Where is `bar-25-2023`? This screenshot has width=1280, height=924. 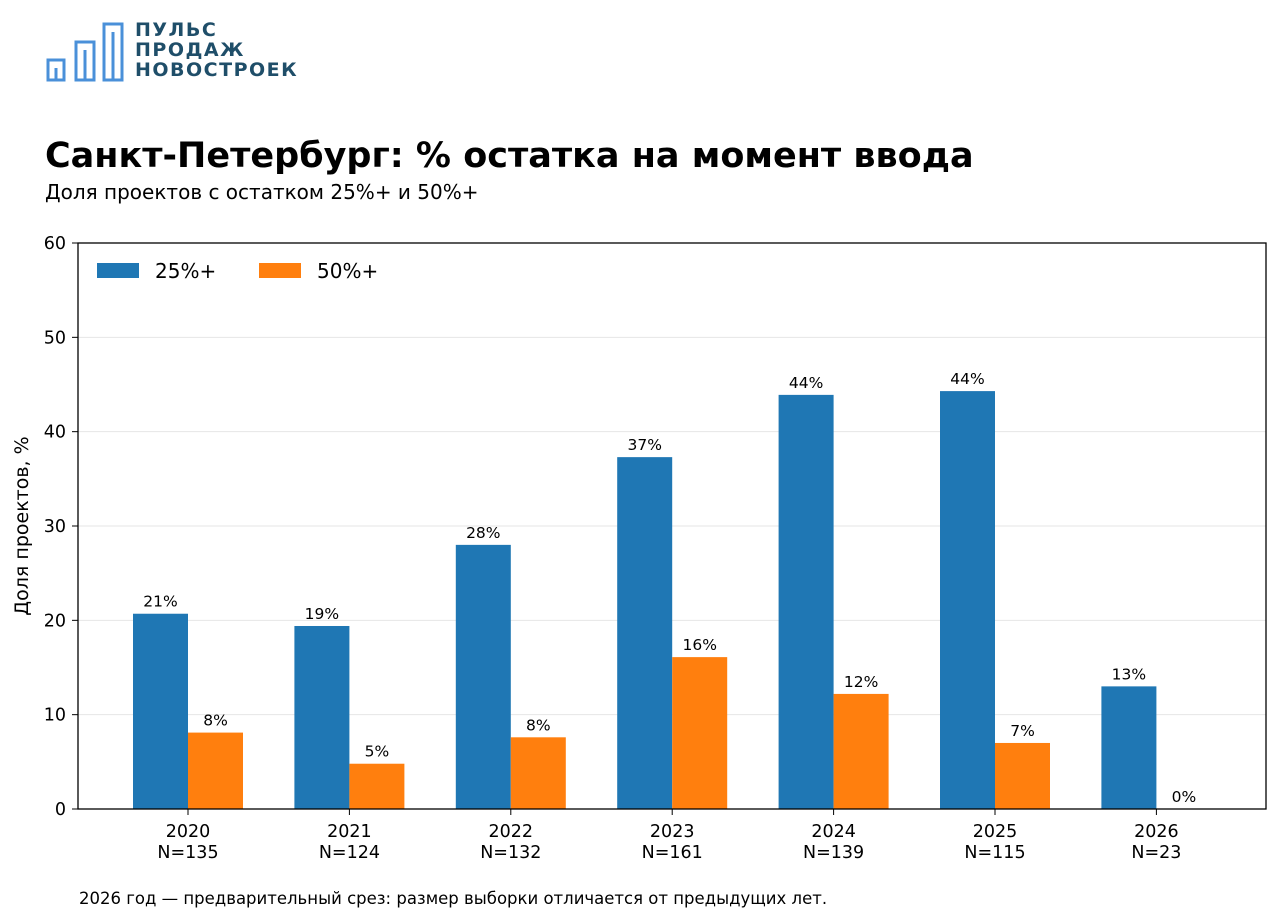 bar-25-2023 is located at coordinates (645, 633).